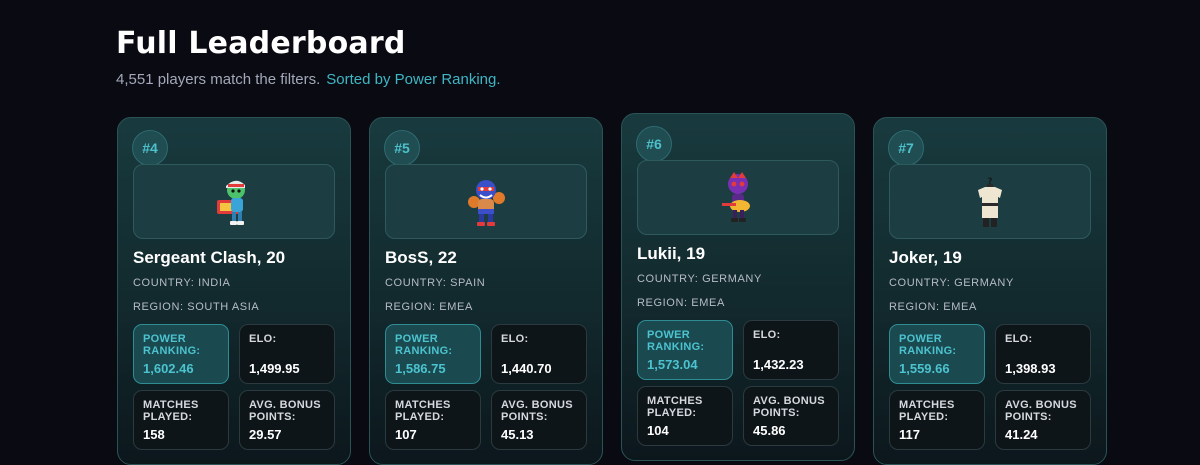 The height and width of the screenshot is (465, 1200). I want to click on player-country: COUNTRY: SPAIN, so click(435, 283).